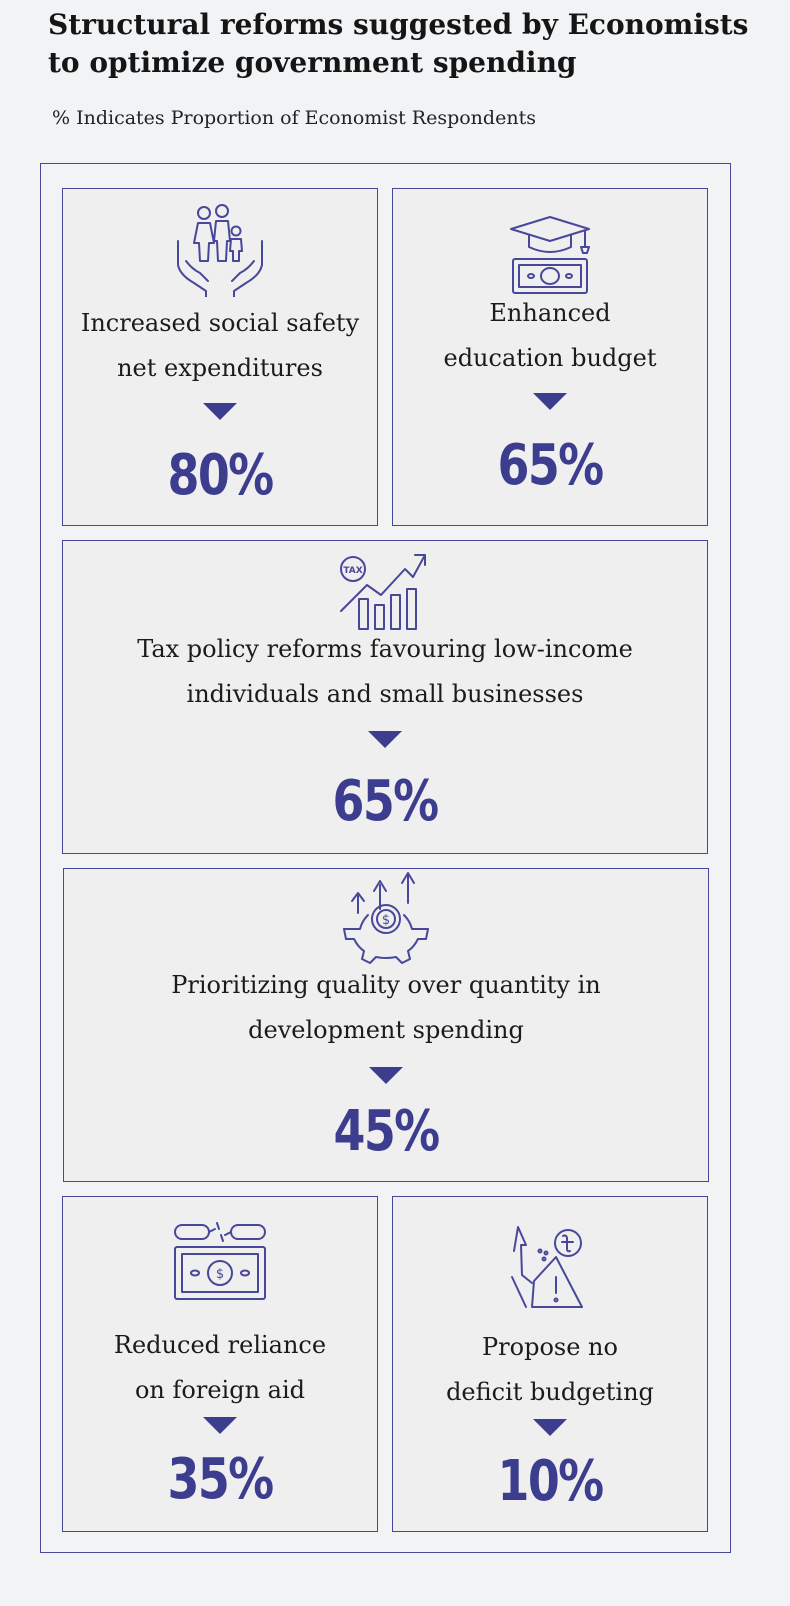 The image size is (790, 1606). I want to click on gear-dollar-arrows-icon: $, so click(386, 918).